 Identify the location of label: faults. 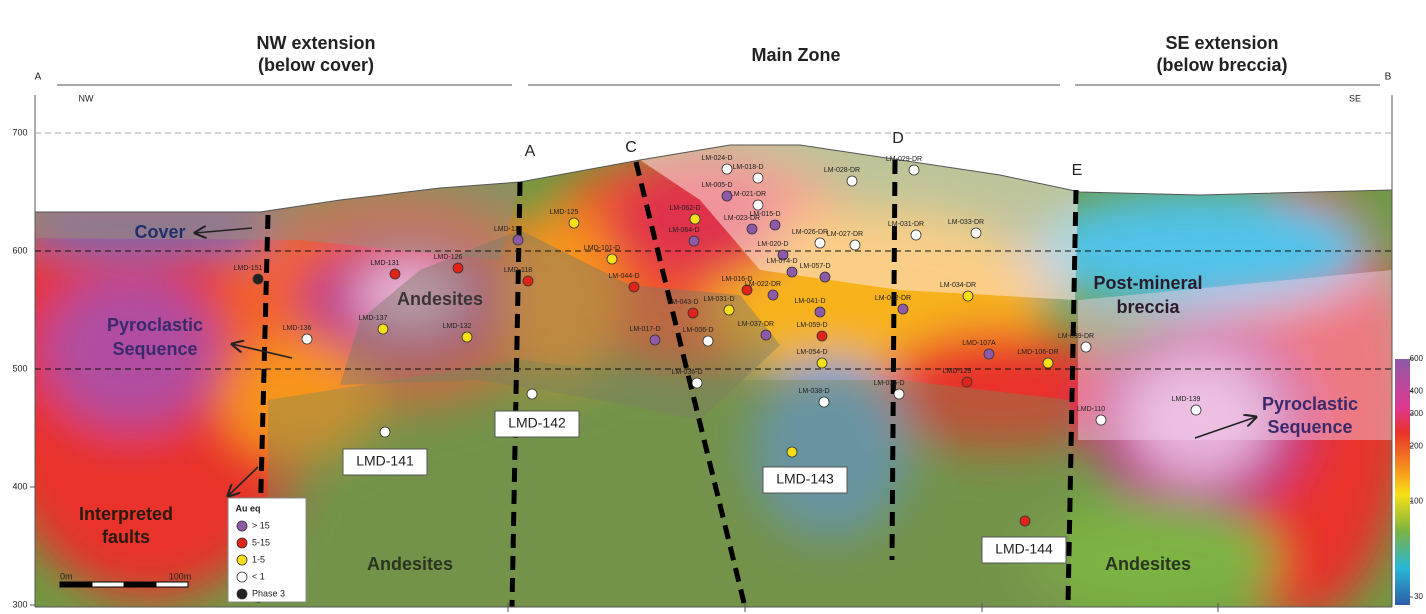
(126, 537).